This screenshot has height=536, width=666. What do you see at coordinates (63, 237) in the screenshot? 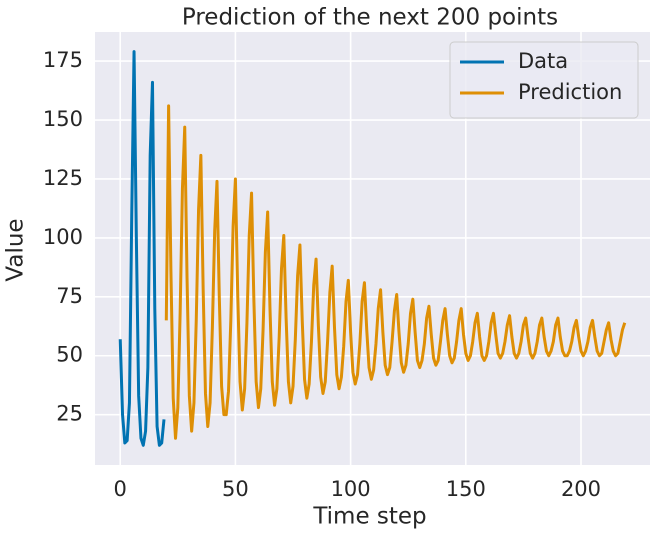
I see `y-tick-label: 100` at bounding box center [63, 237].